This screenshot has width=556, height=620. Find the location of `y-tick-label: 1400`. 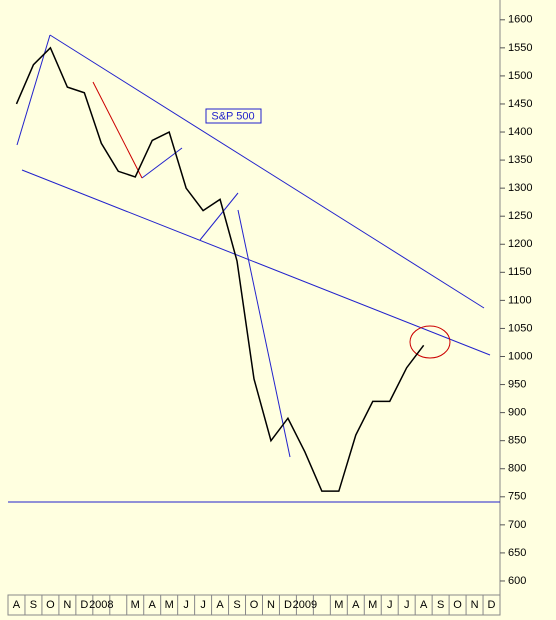

y-tick-label: 1400 is located at coordinates (520, 132).